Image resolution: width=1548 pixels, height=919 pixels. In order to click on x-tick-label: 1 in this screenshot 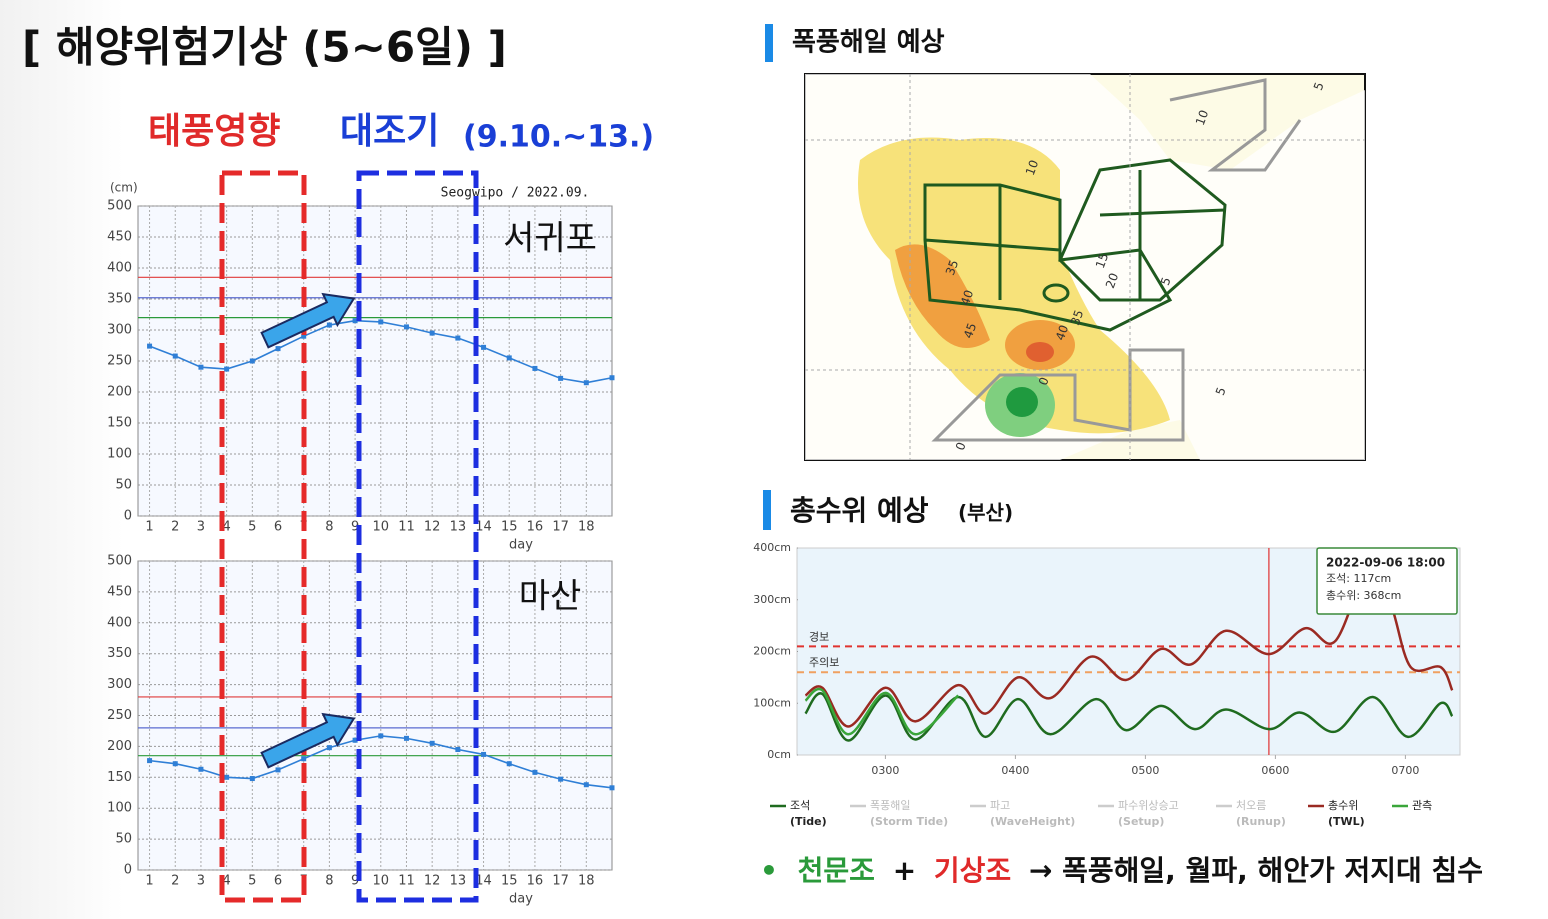, I will do `click(149, 527)`.